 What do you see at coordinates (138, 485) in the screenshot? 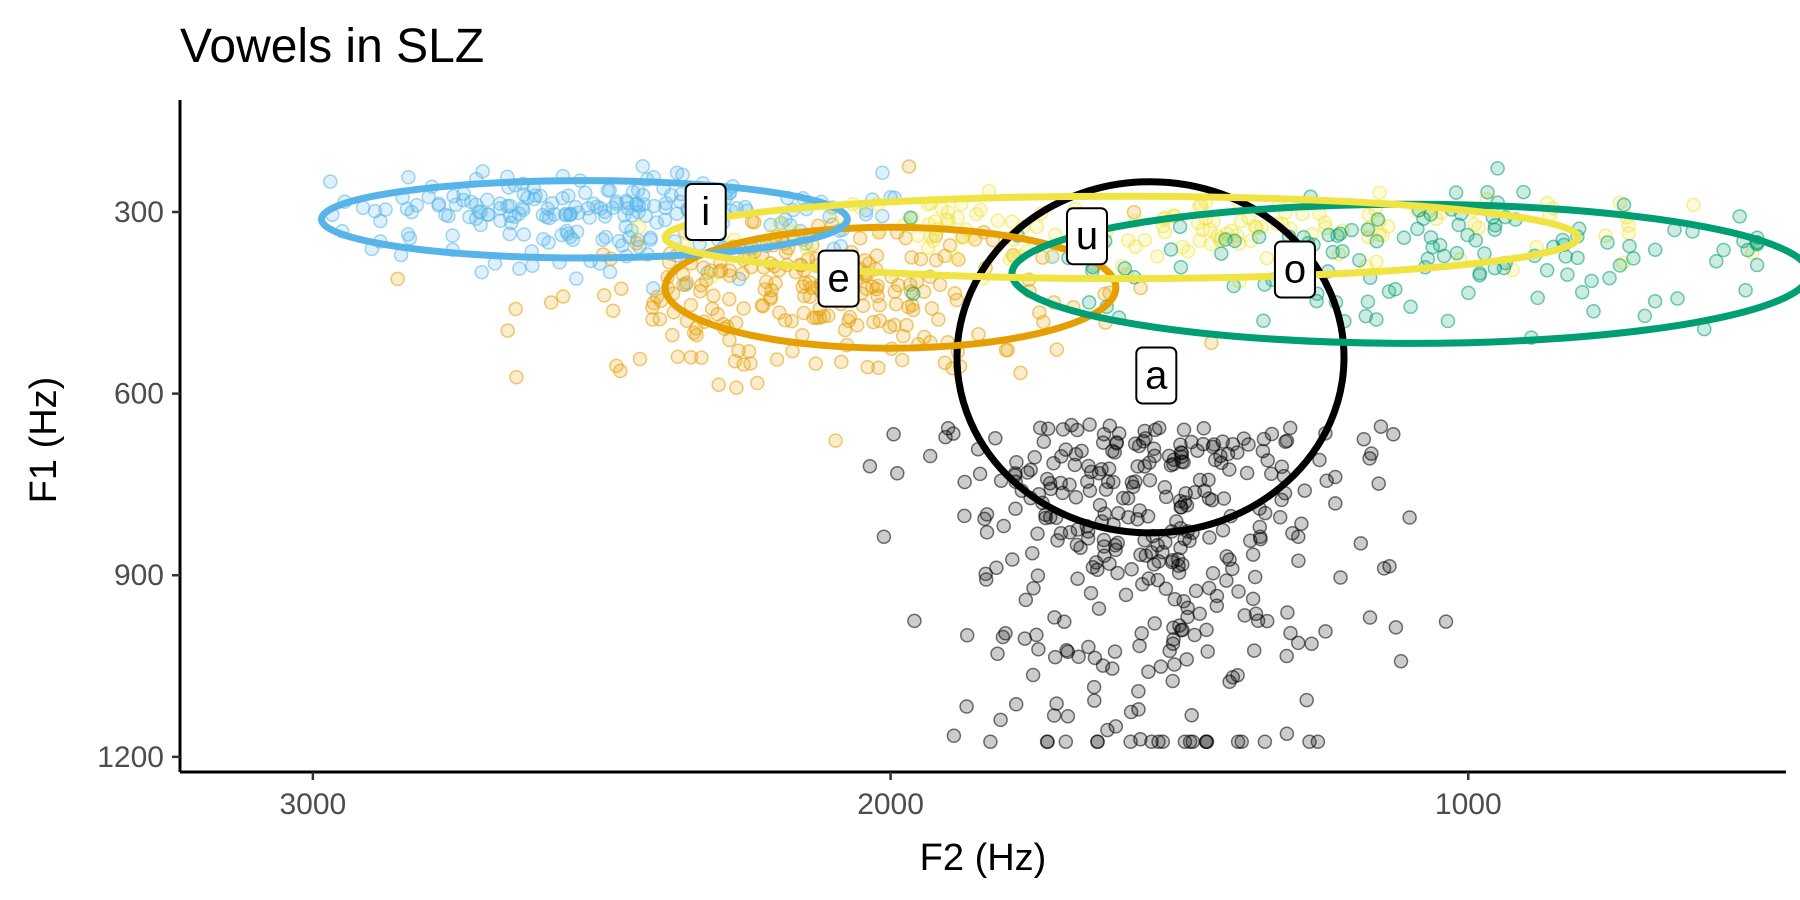
I see `y-axis-ticks: 300 600 900 1200` at bounding box center [138, 485].